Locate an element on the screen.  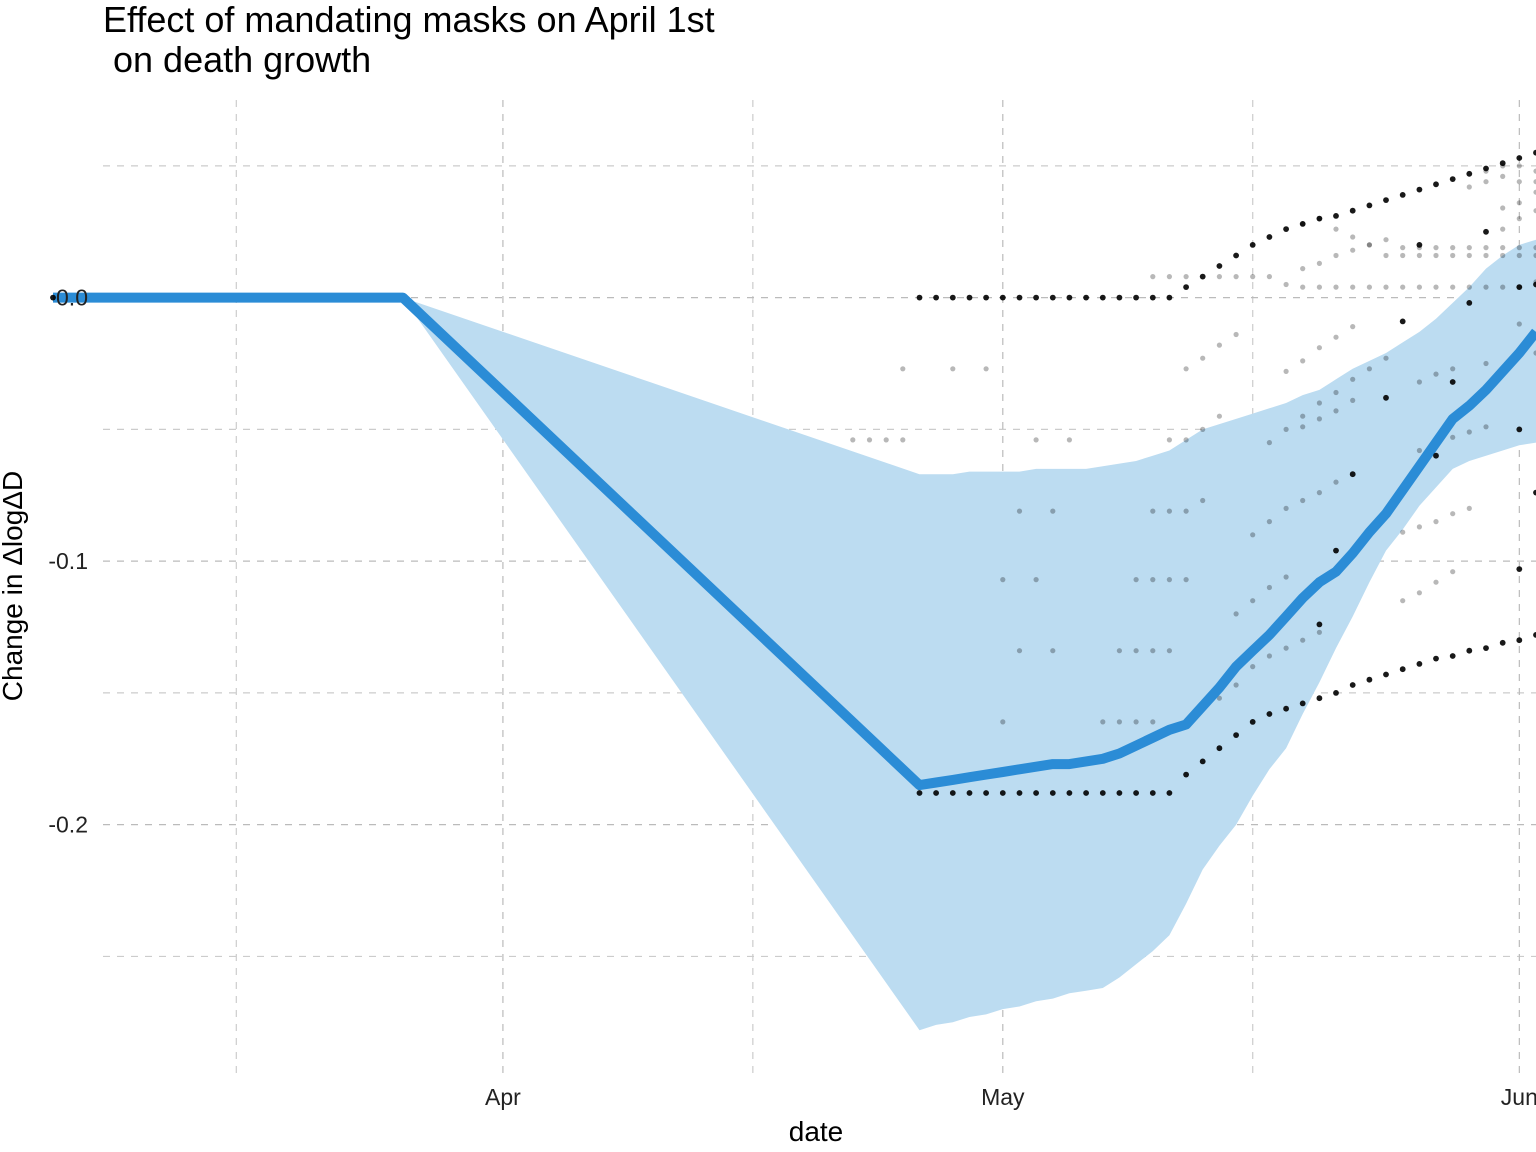
chart-title-line-2: on death growth is located at coordinates (237, 59).